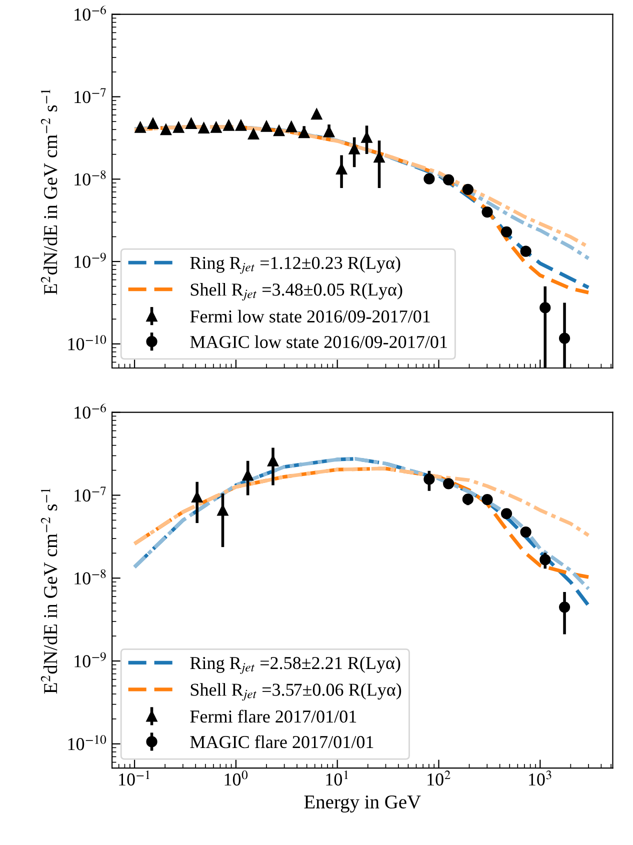  What do you see at coordinates (337, 778) in the screenshot?
I see `x-tick-label: 10$^{1}$` at bounding box center [337, 778].